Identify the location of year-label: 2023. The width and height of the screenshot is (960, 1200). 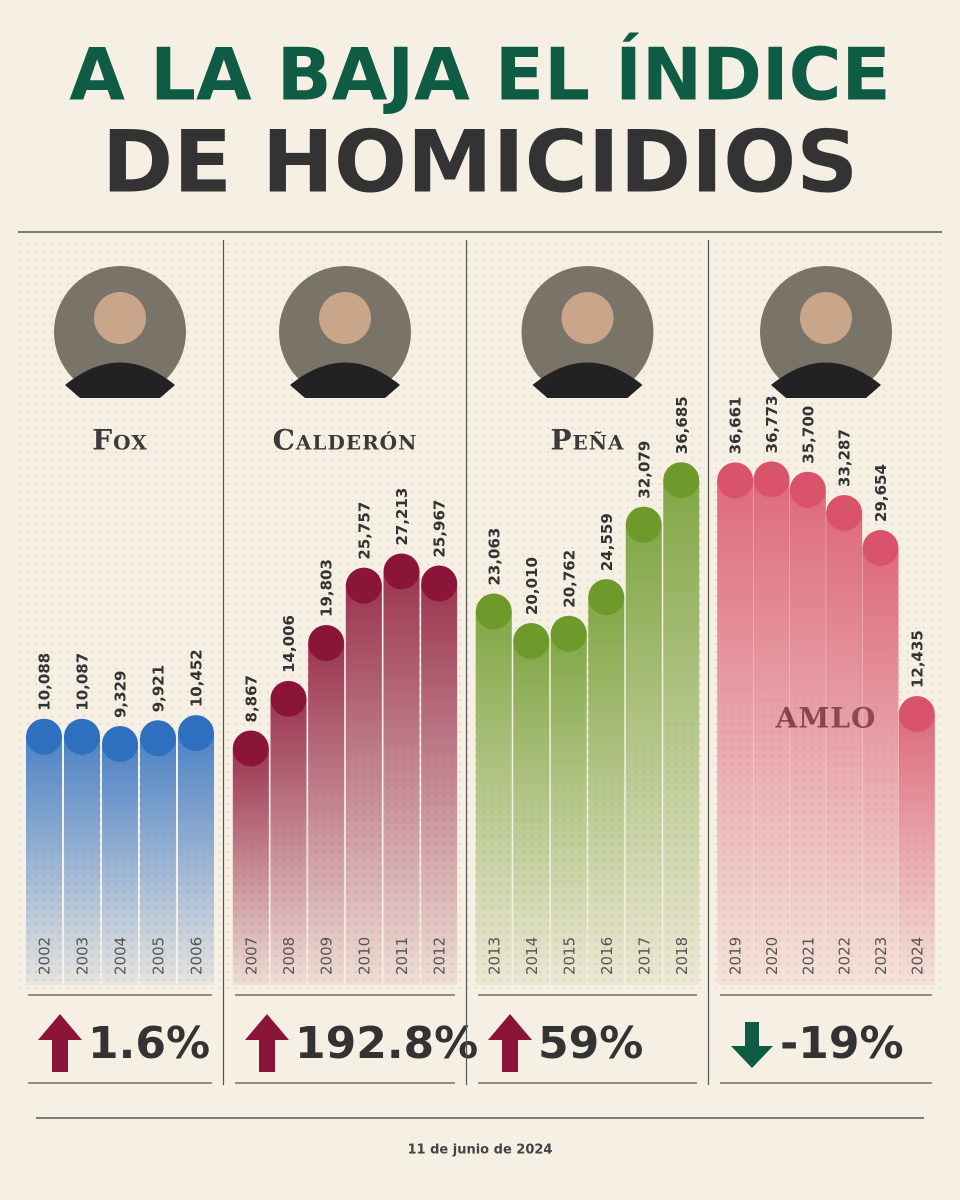
(881, 956).